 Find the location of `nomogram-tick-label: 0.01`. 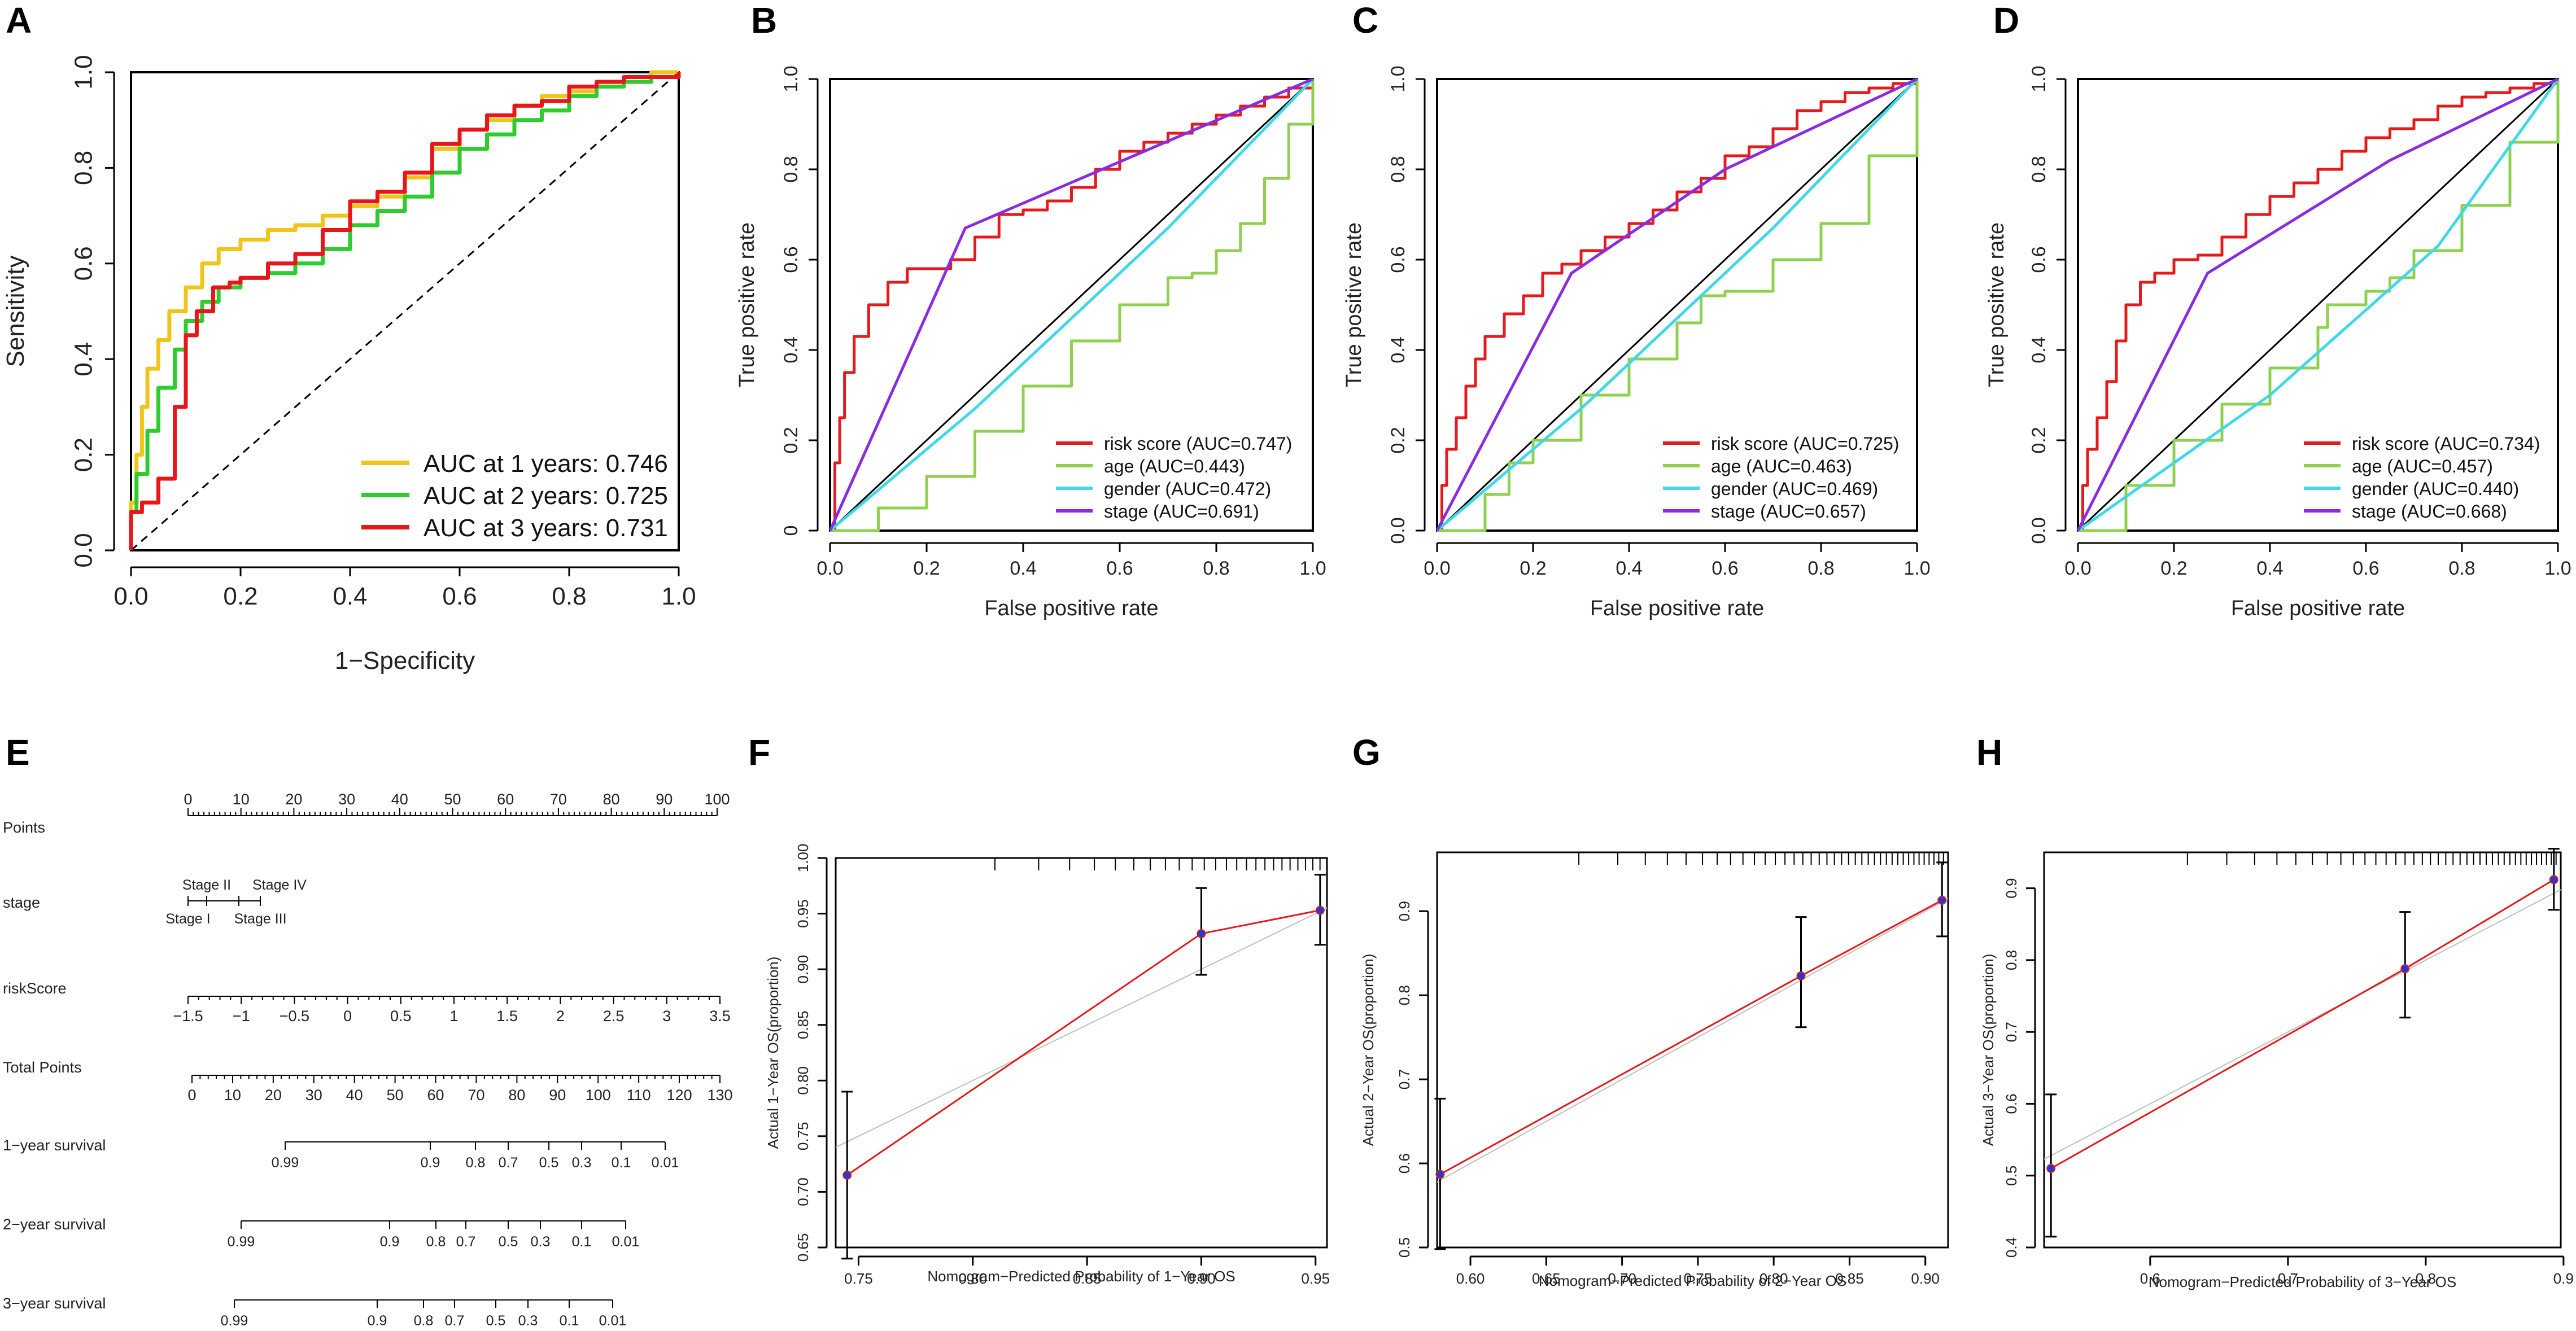

nomogram-tick-label: 0.01 is located at coordinates (626, 1242).